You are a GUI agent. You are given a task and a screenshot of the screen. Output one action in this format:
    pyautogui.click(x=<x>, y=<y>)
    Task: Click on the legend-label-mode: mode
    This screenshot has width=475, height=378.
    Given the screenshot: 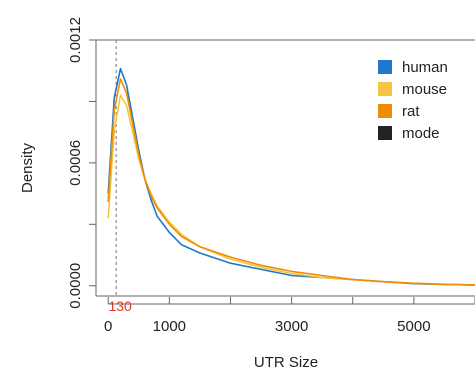 What is the action you would take?
    pyautogui.click(x=421, y=133)
    